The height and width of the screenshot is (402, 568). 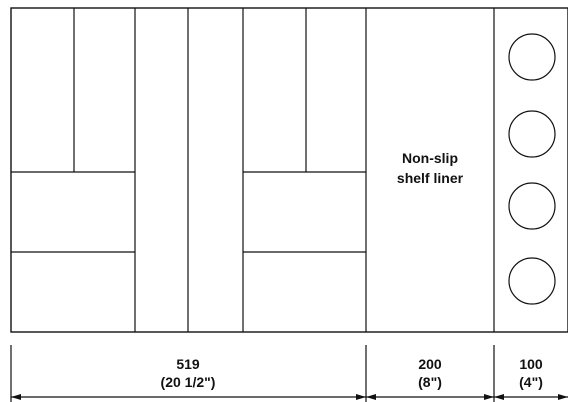 What do you see at coordinates (531, 364) in the screenshot?
I see `dimension-100-value: 100` at bounding box center [531, 364].